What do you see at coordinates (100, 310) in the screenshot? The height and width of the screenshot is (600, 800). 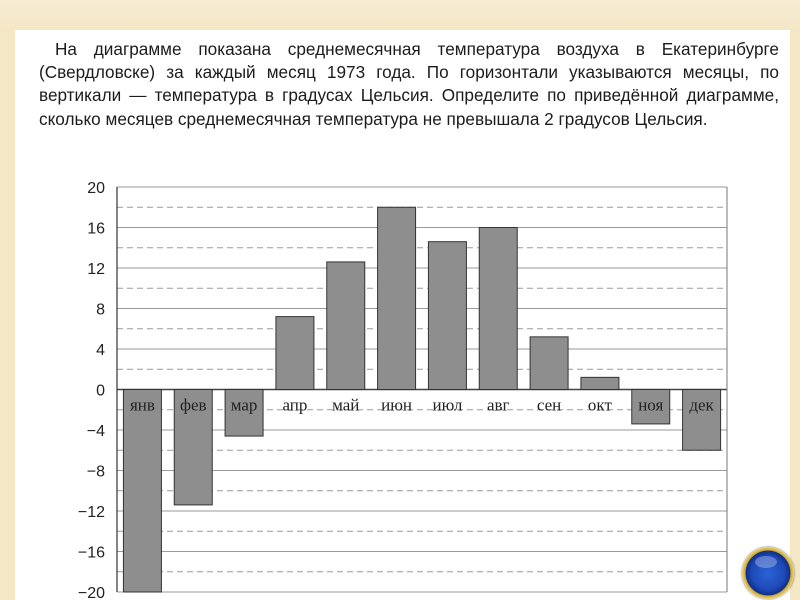 I see `y-tick-label: 8` at bounding box center [100, 310].